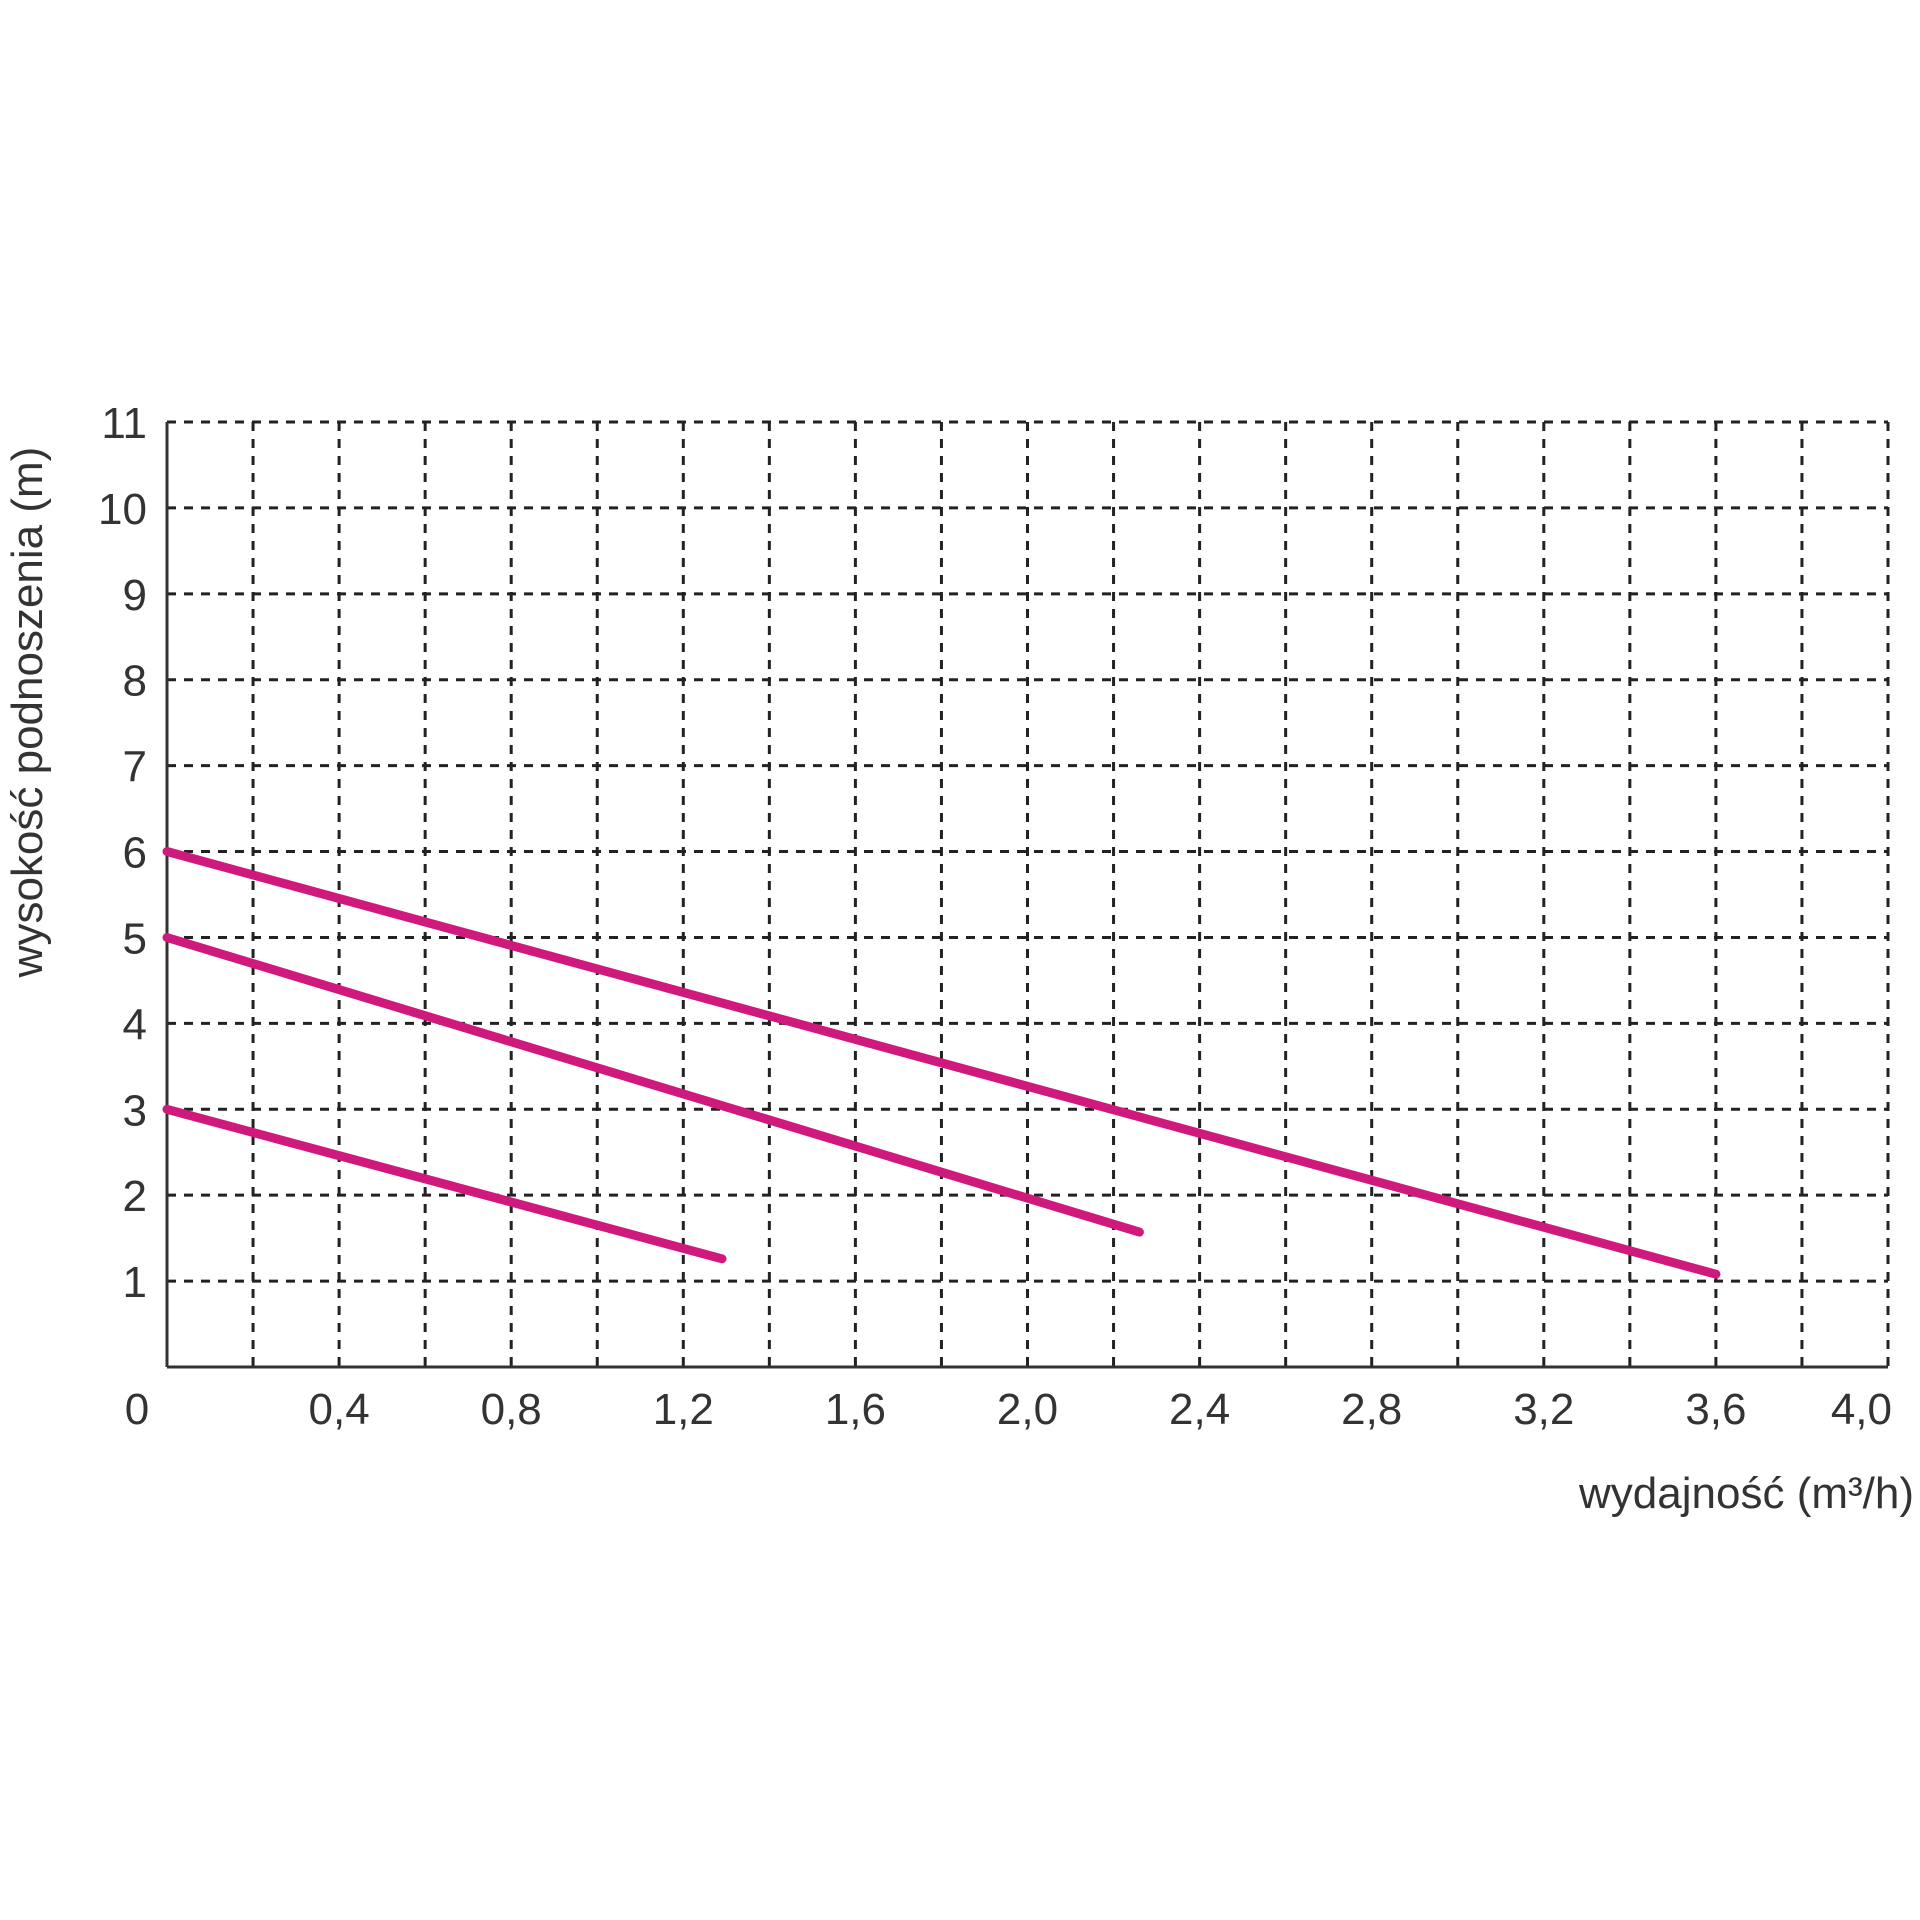  I want to click on x-tick-label: 2,0, so click(1027, 1409).